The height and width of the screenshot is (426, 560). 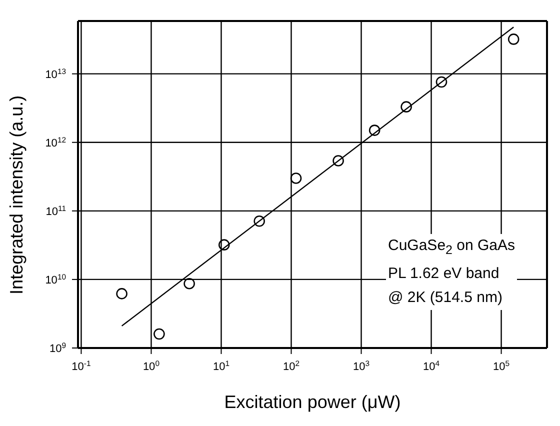 I want to click on x-tick-label: 10$^{0}$, so click(x=151, y=365).